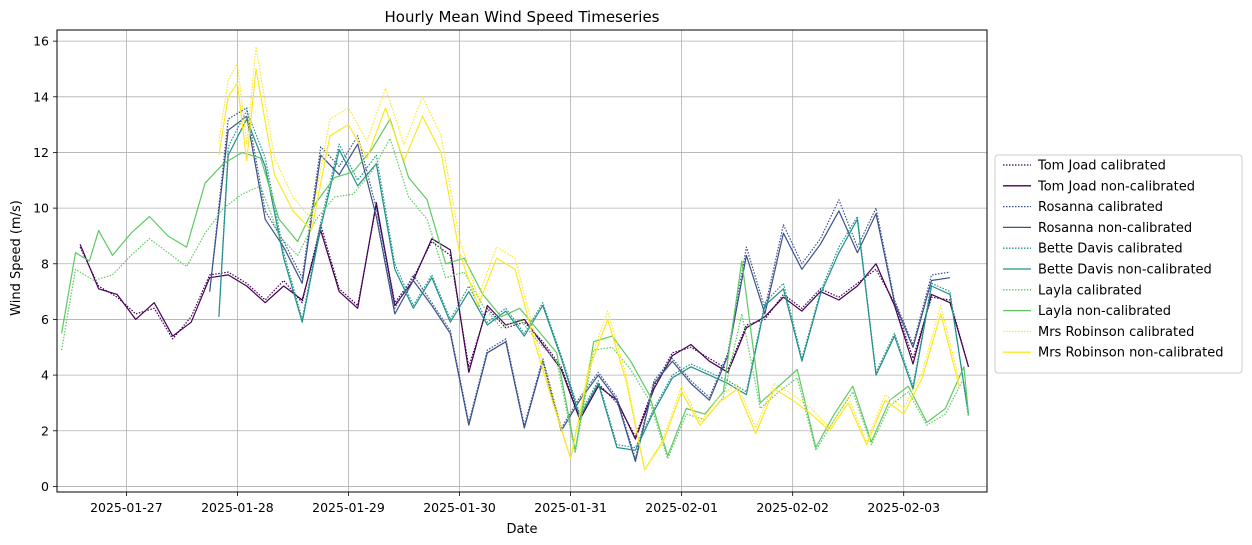 This screenshot has height=545, width=1252. I want to click on legend-entry-label: Layla calibrated, so click(1090, 290).